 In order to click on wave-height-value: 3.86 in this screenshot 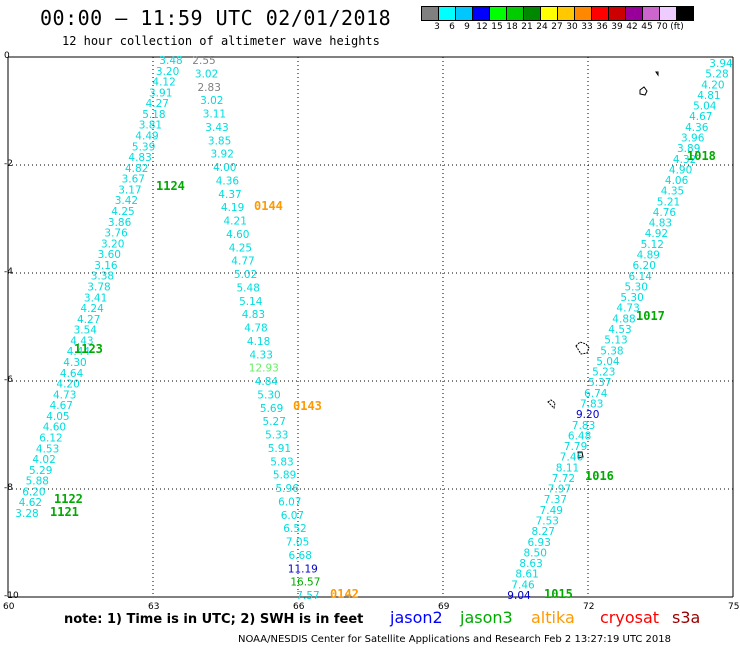, I will do `click(120, 223)`.